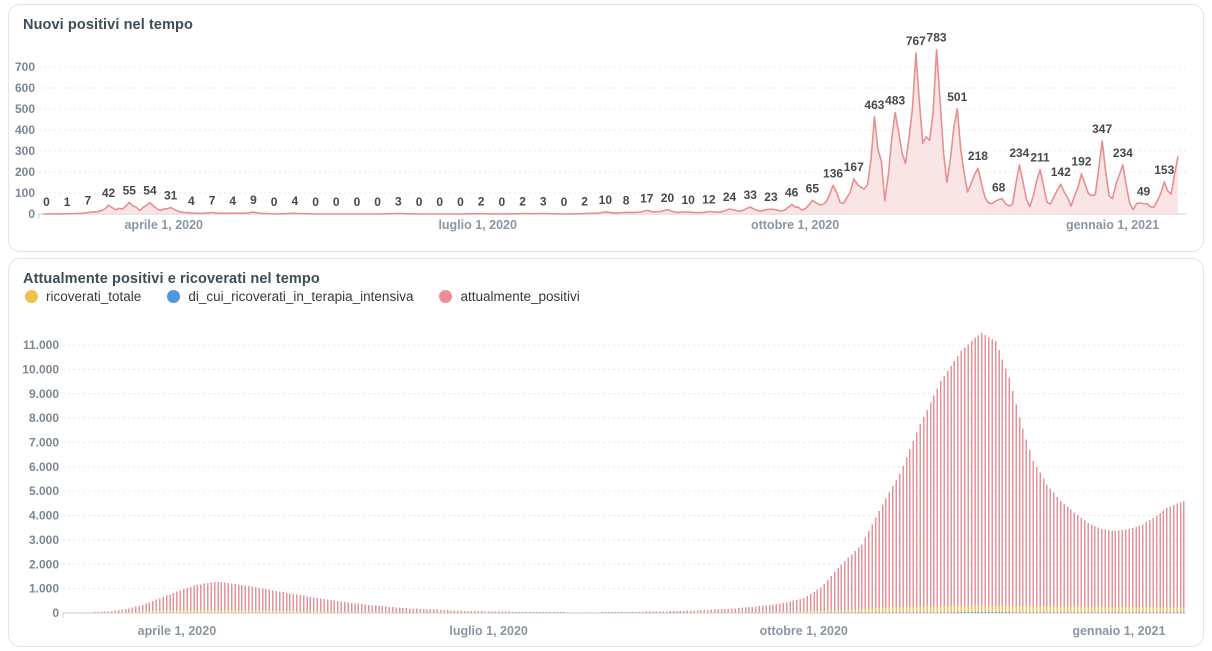  Describe the element at coordinates (44, 516) in the screenshot. I see `svg-text: 4.000` at that location.